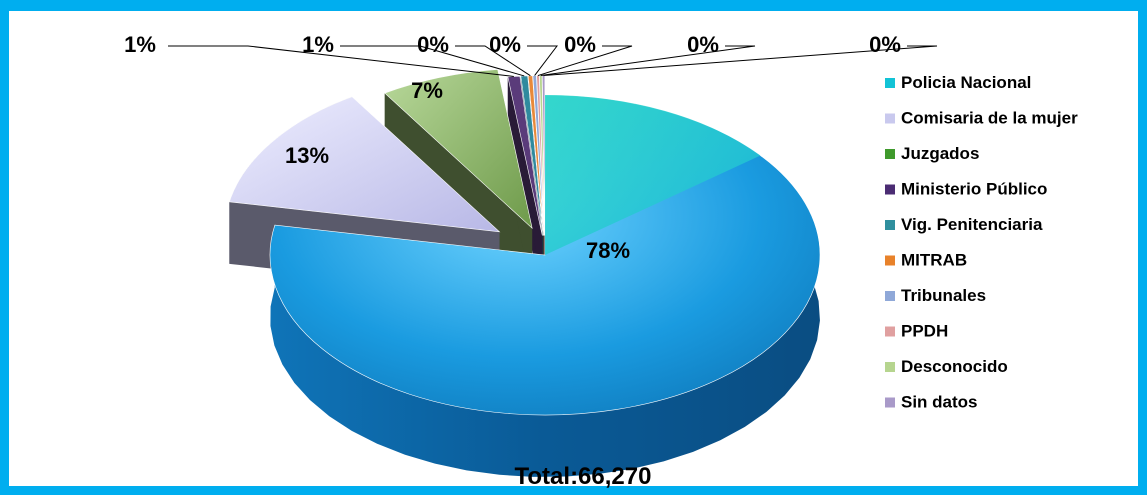 Image resolution: width=1147 pixels, height=495 pixels. I want to click on legend-label-tribunales: Tribunales, so click(943, 295).